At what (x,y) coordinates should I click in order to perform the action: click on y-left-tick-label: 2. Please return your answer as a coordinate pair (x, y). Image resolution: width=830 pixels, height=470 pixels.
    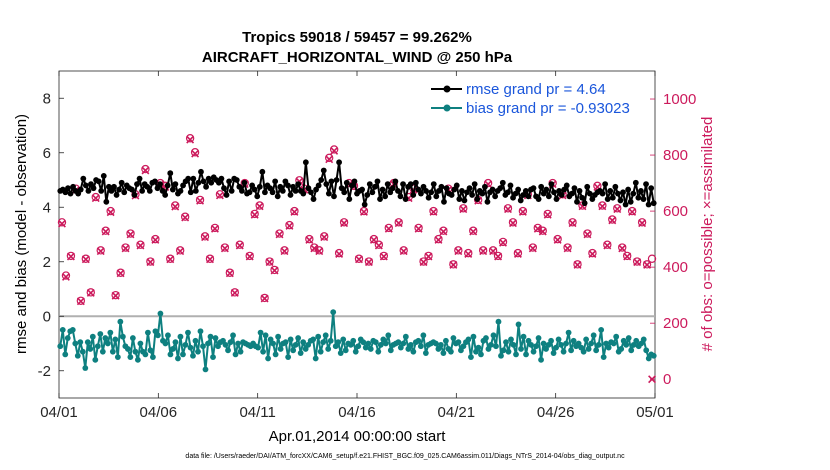
    Looking at the image, I should click on (47, 262).